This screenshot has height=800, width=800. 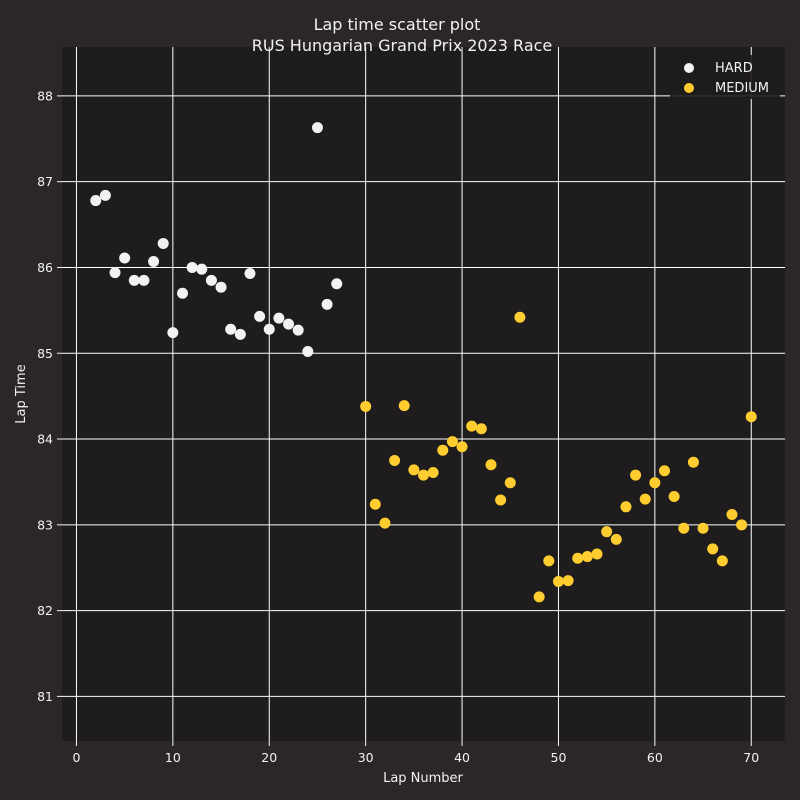 What do you see at coordinates (751, 757) in the screenshot?
I see `x-tick-label: 70` at bounding box center [751, 757].